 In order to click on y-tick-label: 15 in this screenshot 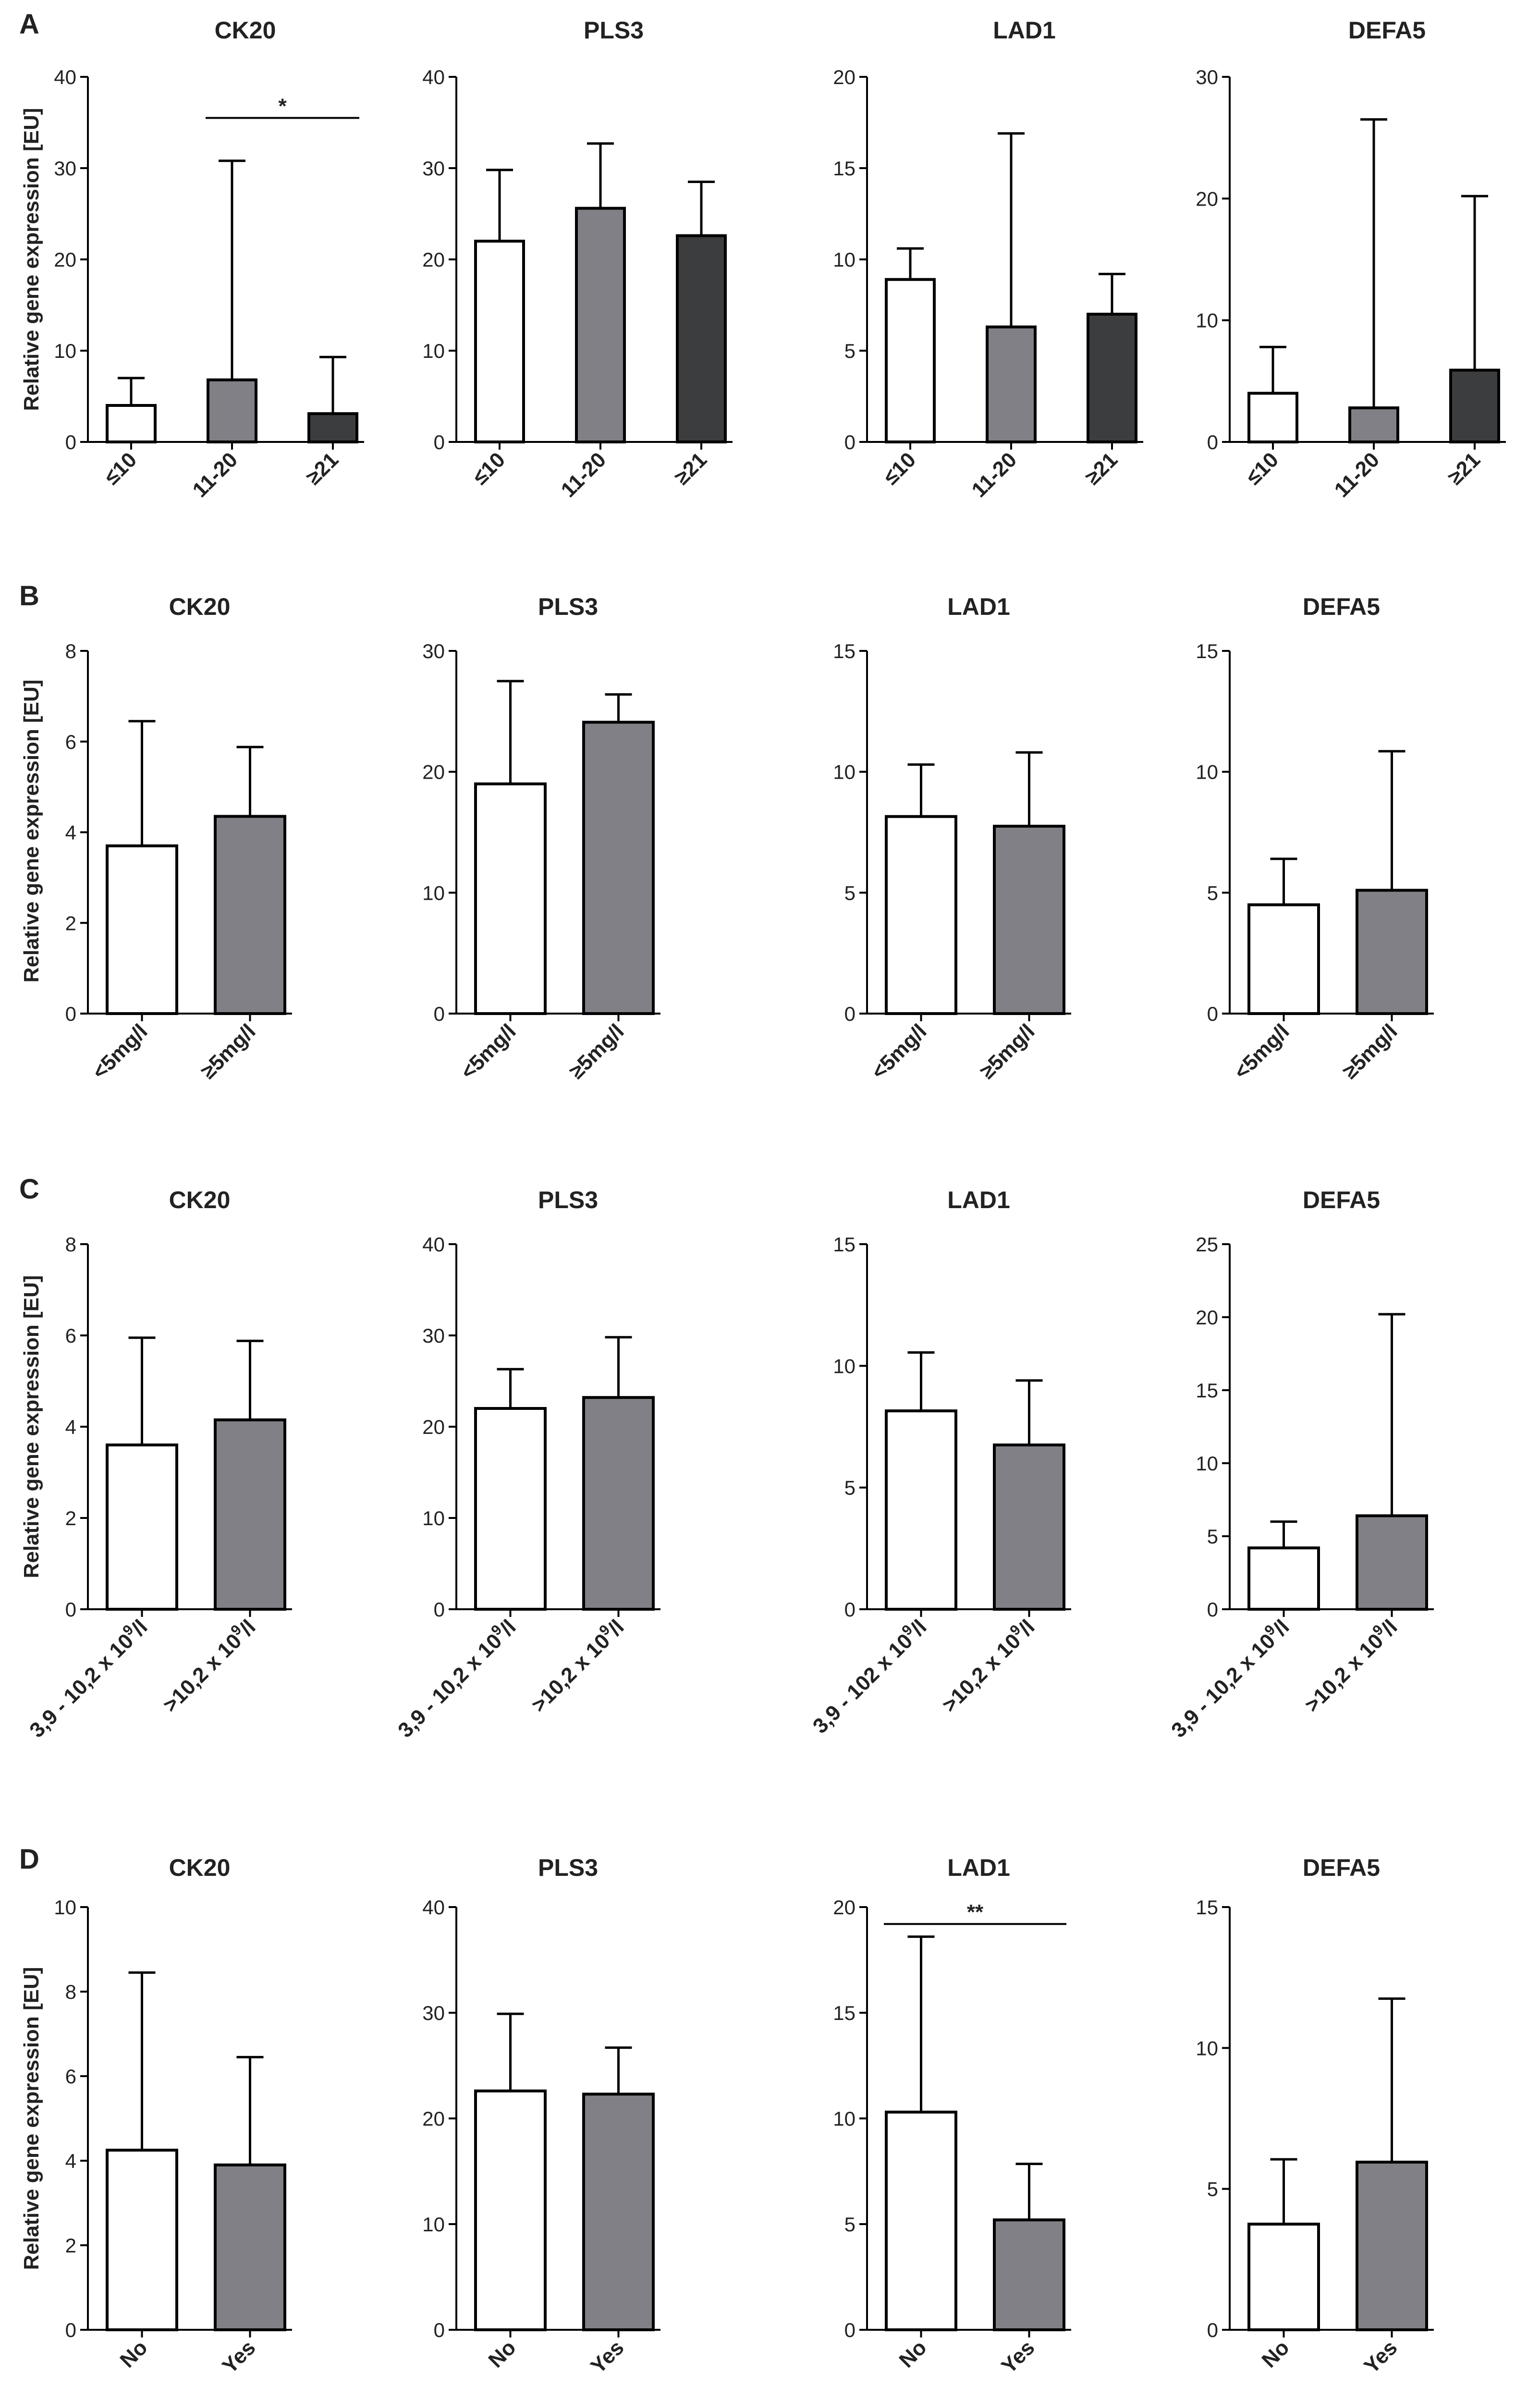, I will do `click(1207, 1390)`.